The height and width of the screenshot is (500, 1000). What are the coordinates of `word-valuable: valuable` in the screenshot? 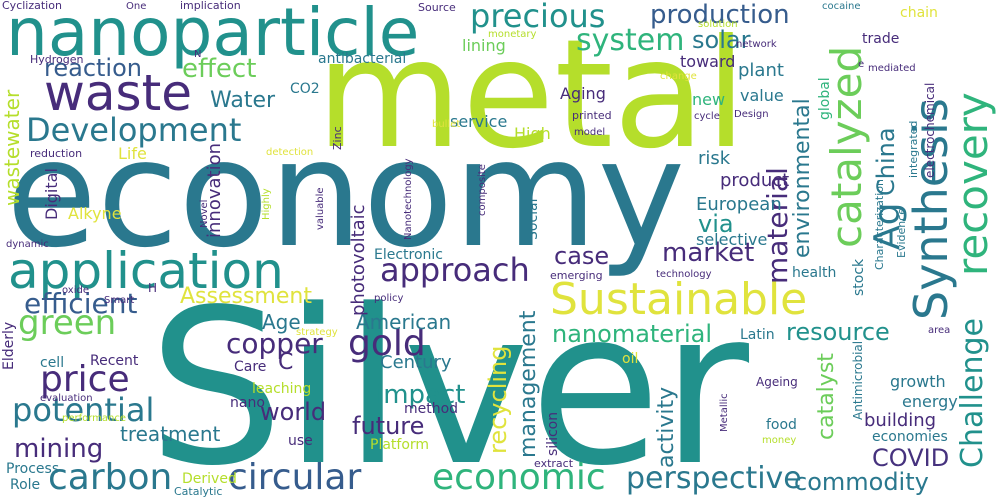 It's located at (320, 208).